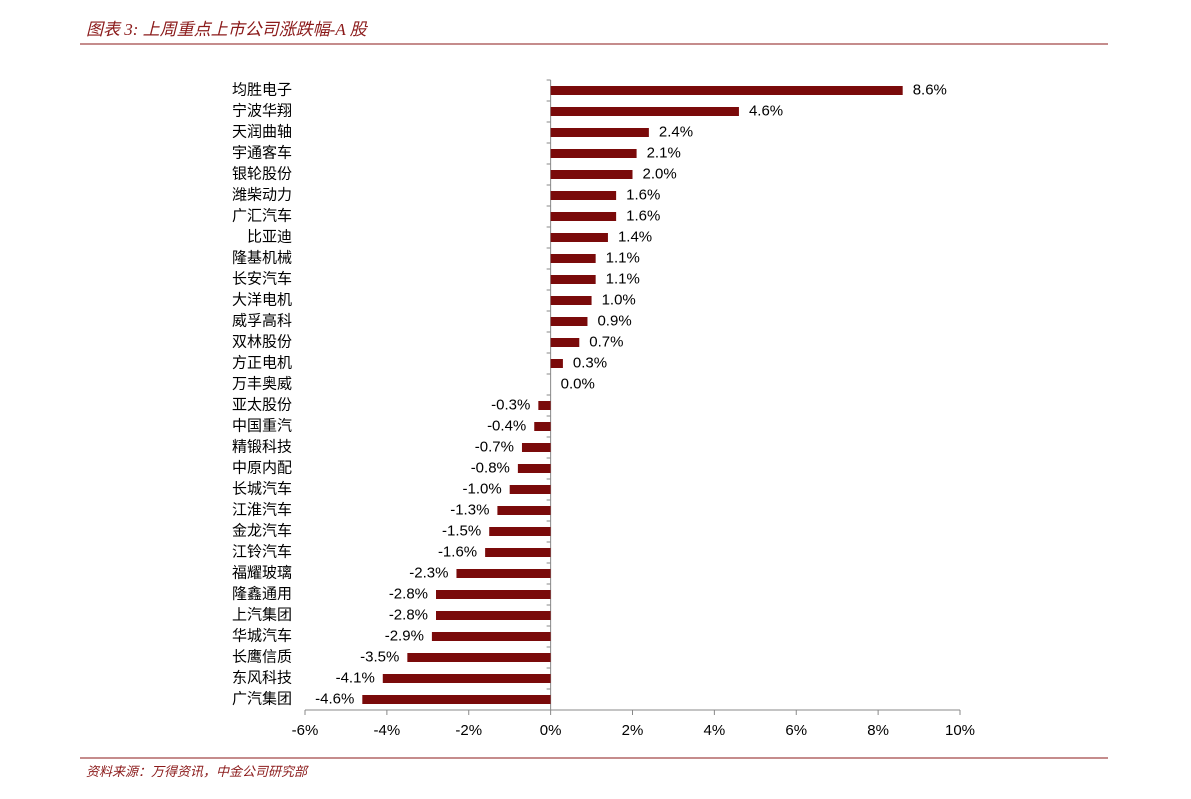 This screenshot has width=1191, height=799. Describe the element at coordinates (269, 236) in the screenshot. I see `y-tick-label: 比亚迪` at that location.